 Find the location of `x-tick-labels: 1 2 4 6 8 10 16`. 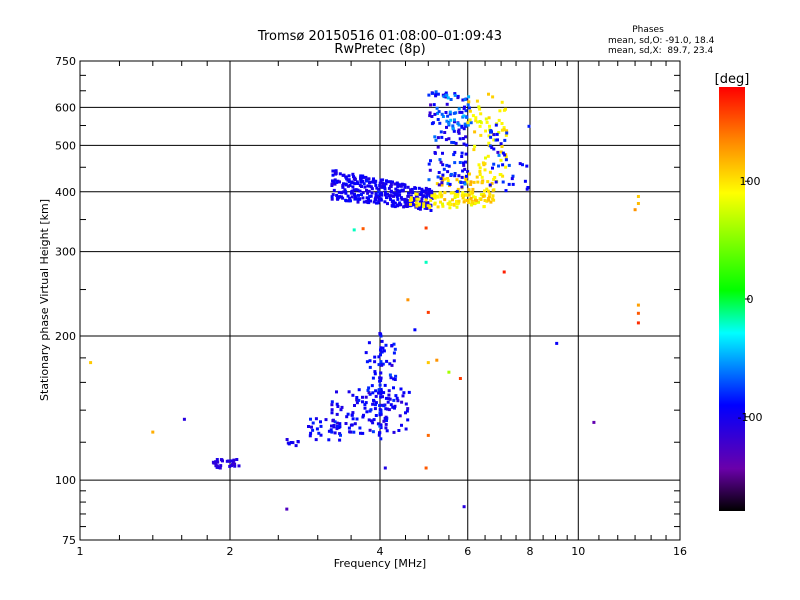

x-tick-labels: 1 2 4 6 8 10 16 is located at coordinates (382, 551).